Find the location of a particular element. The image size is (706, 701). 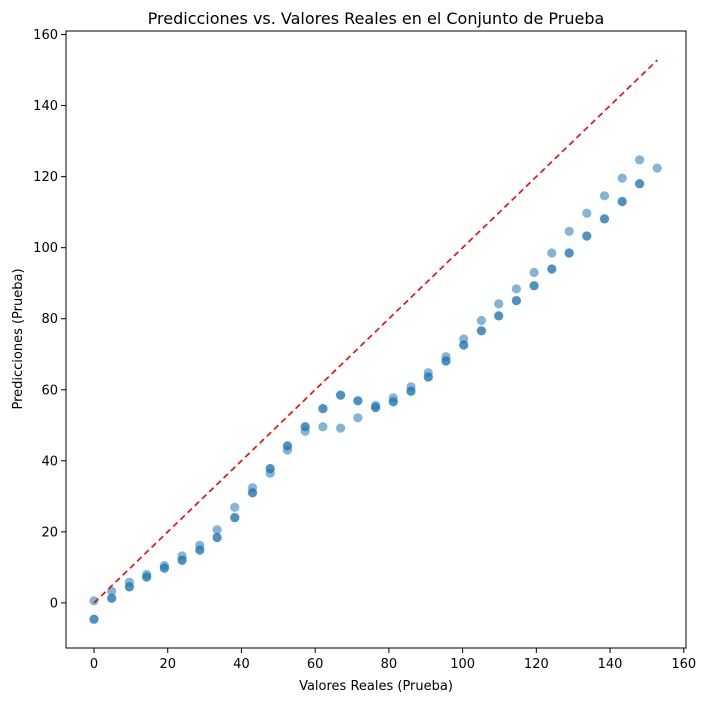

x-axis-ticks: 0 20 40 60 80 100 120 140 160 is located at coordinates (393, 660).